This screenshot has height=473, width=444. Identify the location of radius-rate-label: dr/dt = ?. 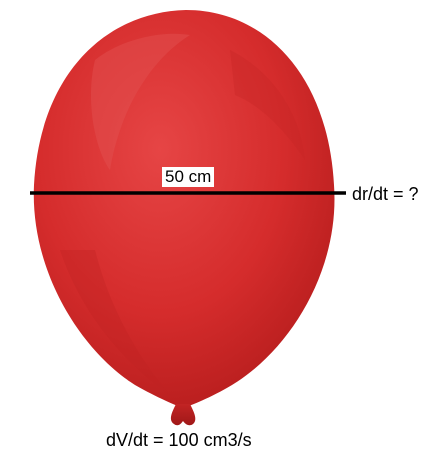
(385, 194).